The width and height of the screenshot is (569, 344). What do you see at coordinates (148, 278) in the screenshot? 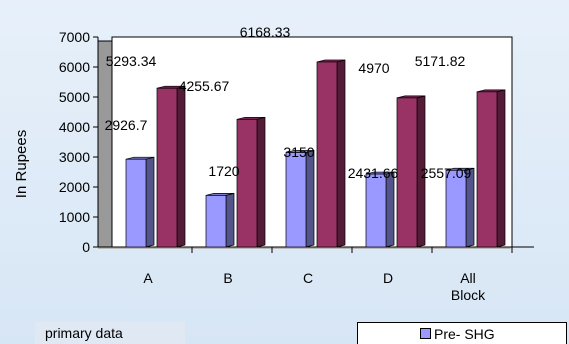
I see `x-tick-label: A` at bounding box center [148, 278].